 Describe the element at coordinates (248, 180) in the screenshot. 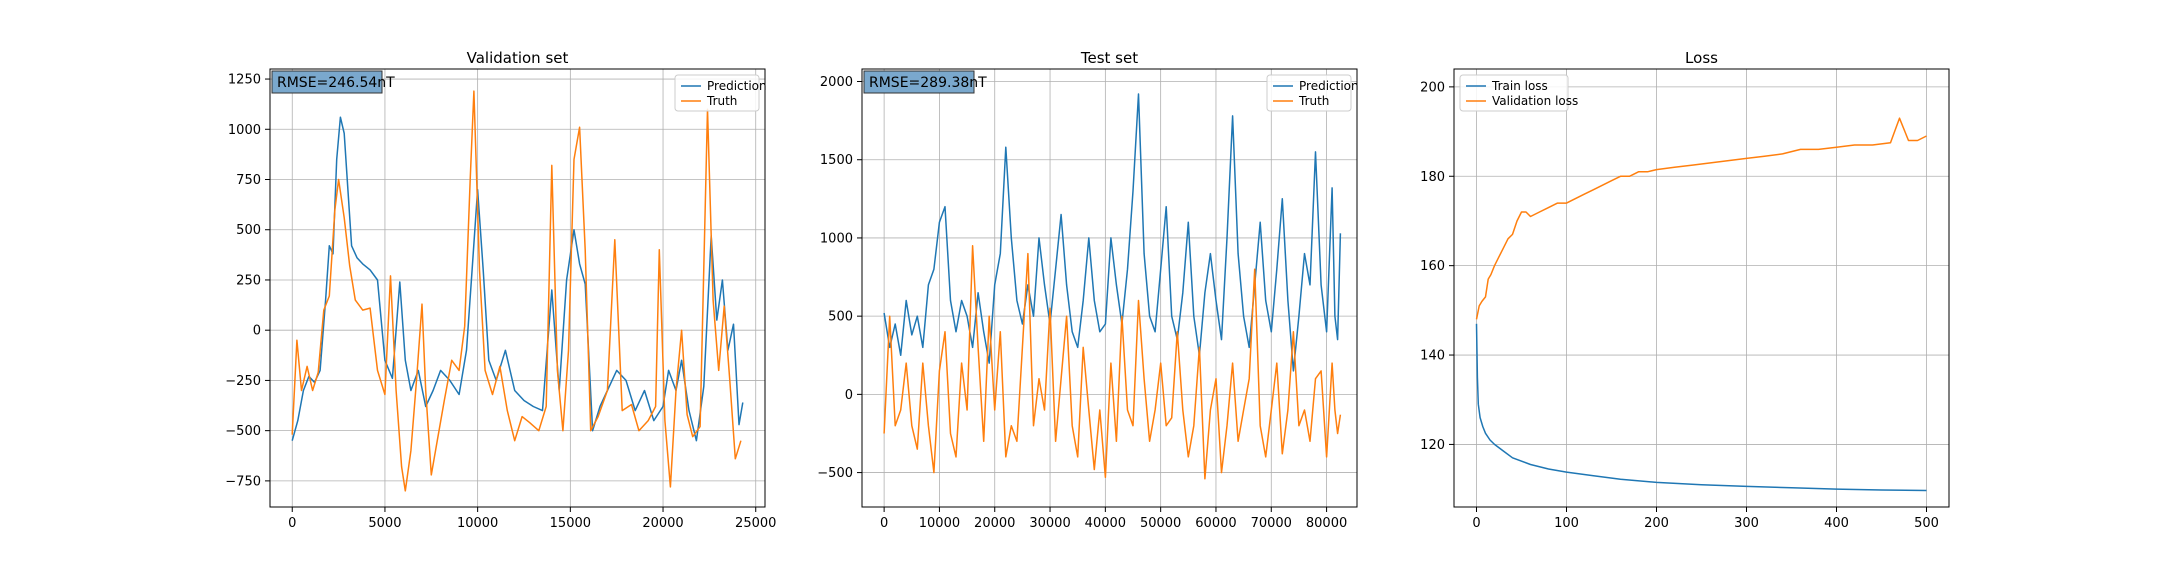

I see `y-tick-label: 750` at that location.